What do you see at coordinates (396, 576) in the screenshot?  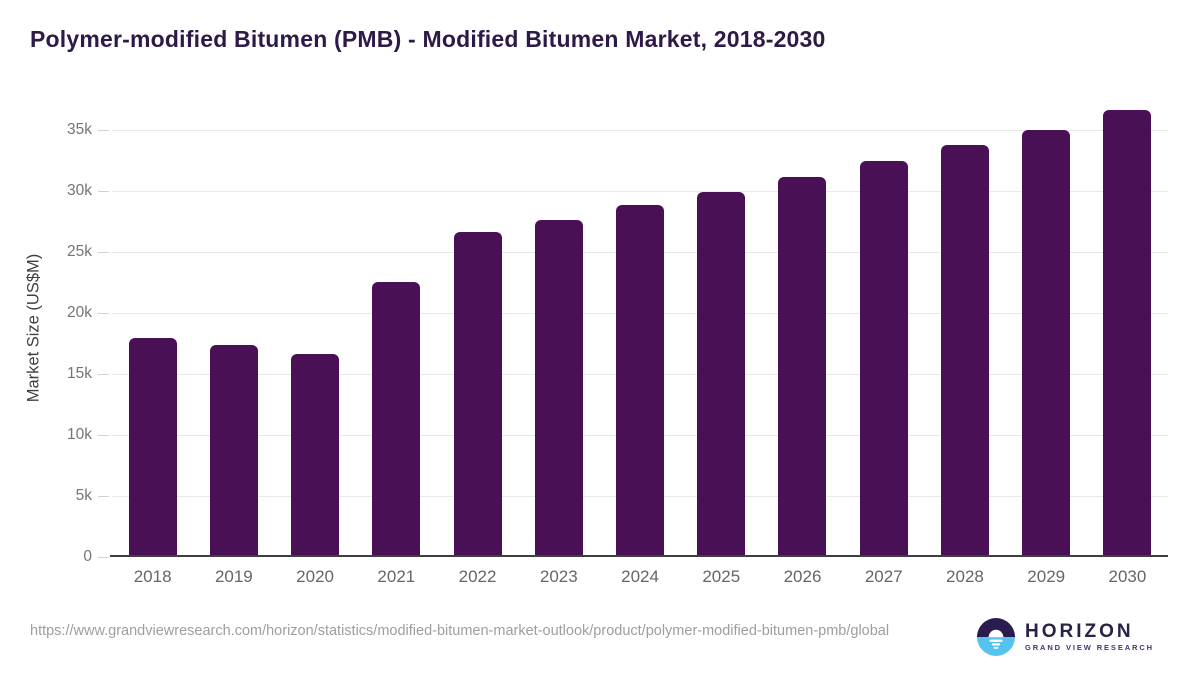 I see `x-label-2021: 2021` at bounding box center [396, 576].